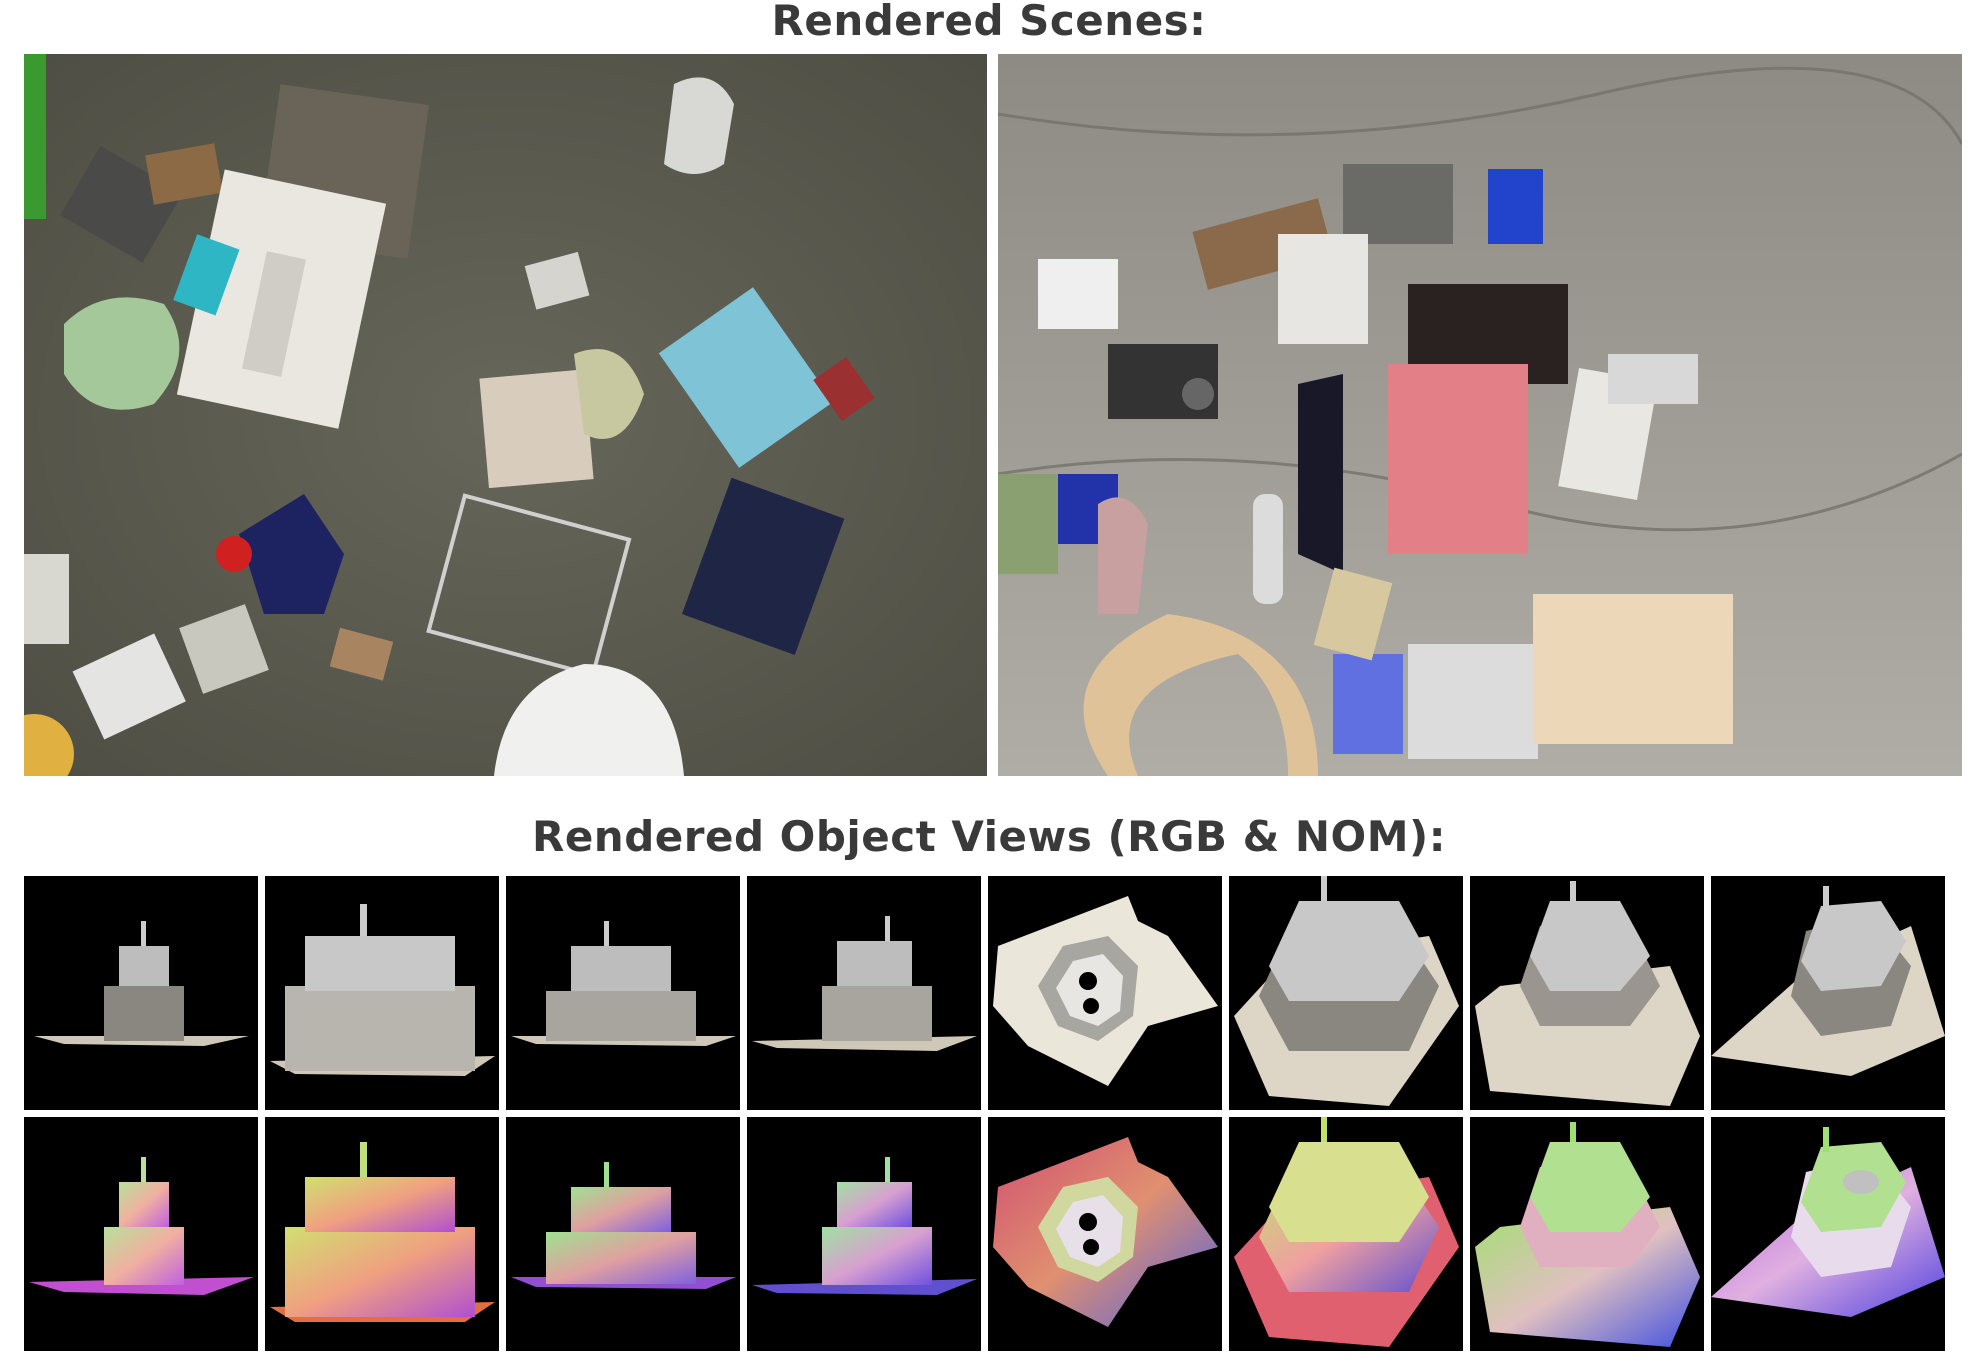 Image resolution: width=1978 pixels, height=1362 pixels. Describe the element at coordinates (988, 836) in the screenshot. I see `rendered-object-views-heading: Rendered Object Views (RGB & NOM):` at that location.